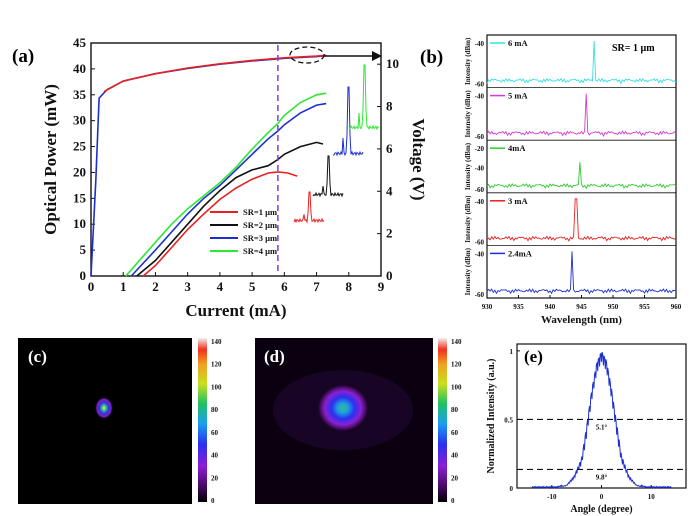 Image resolution: width=700 pixels, height=516 pixels. Describe the element at coordinates (518, 96) in the screenshot. I see `panel-b-legend-label: 5 mA` at that location.